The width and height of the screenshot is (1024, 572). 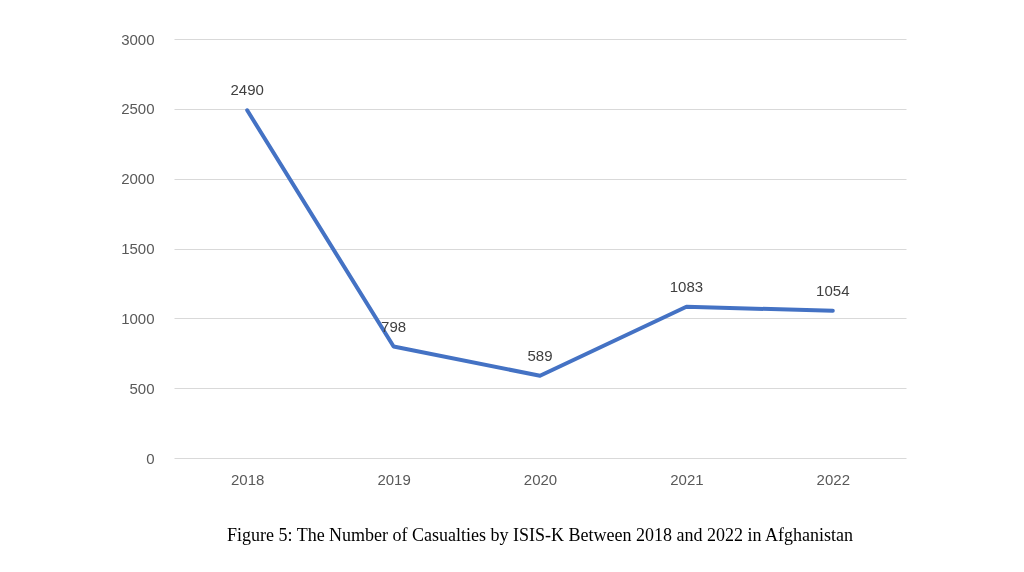 I want to click on x-tick-label: 2018, so click(x=248, y=479).